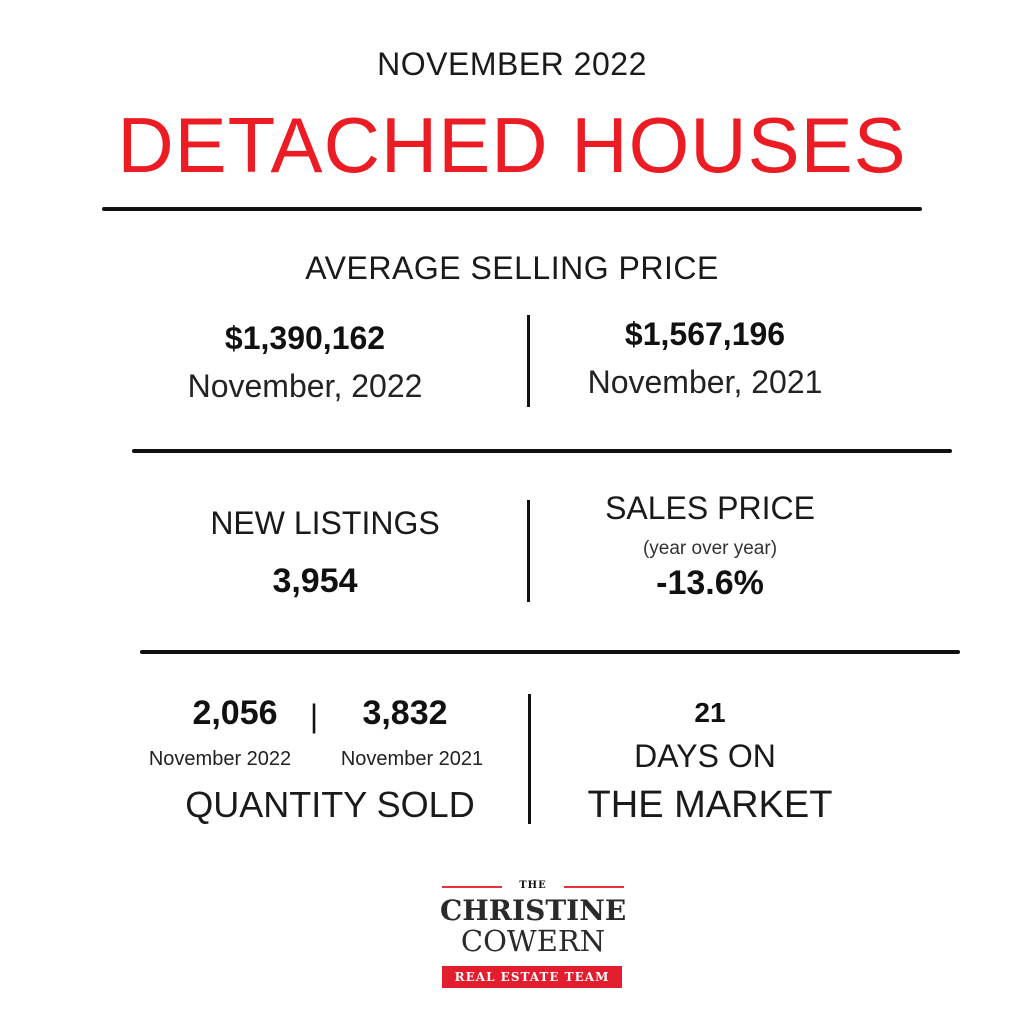 The image size is (1024, 1024). What do you see at coordinates (710, 548) in the screenshot?
I see `sales-price-subtitle: (year over year)` at bounding box center [710, 548].